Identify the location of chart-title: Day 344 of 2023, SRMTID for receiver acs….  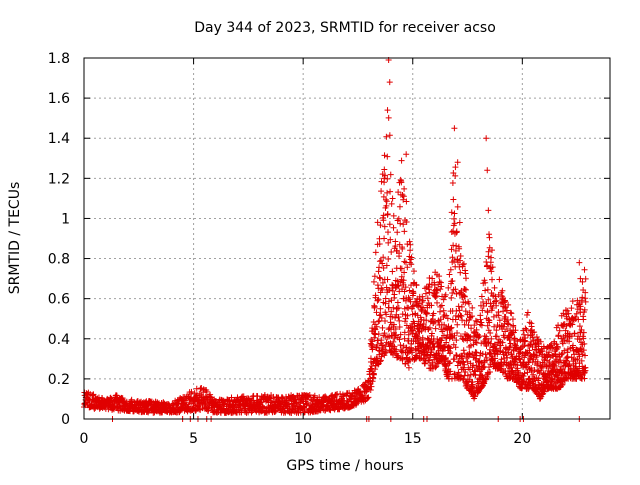
(345, 28).